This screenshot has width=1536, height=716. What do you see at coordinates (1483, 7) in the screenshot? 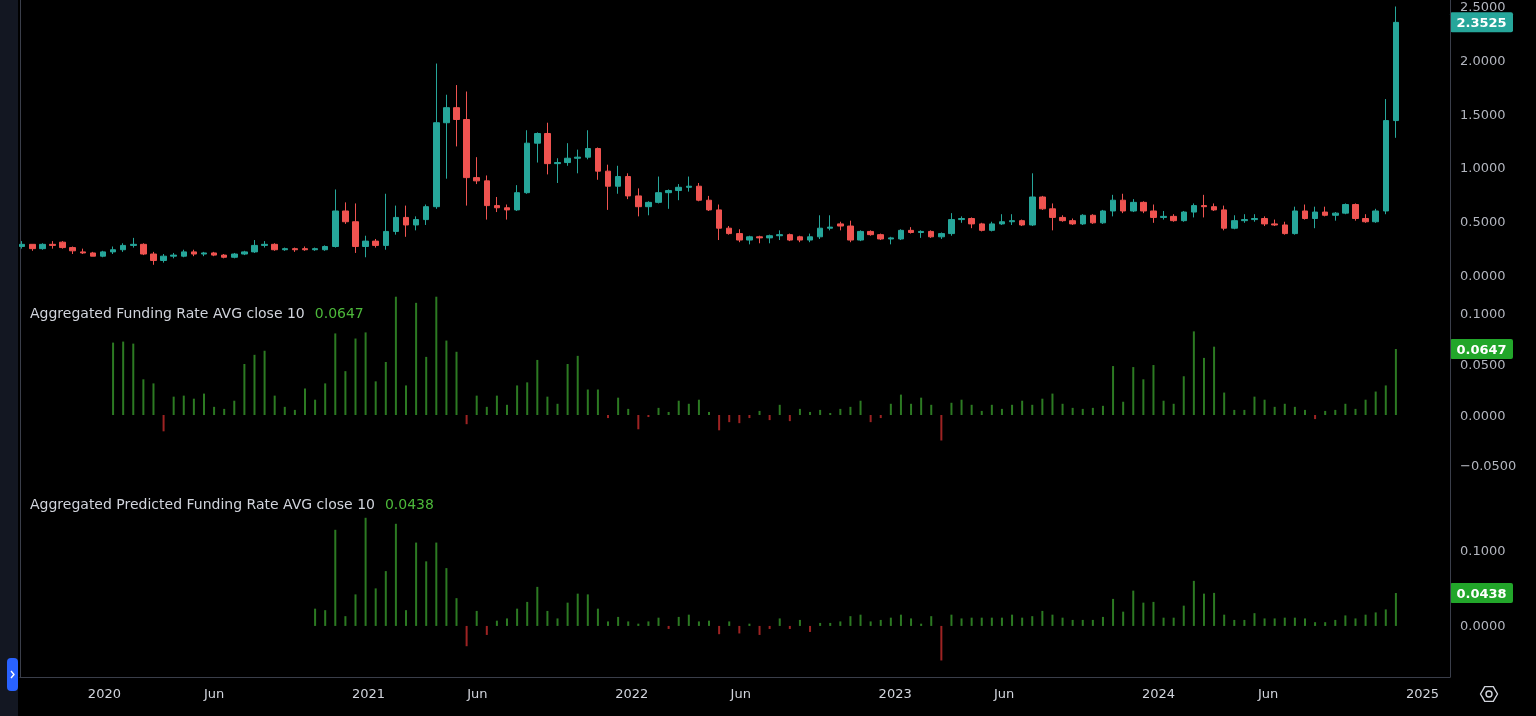
I see `y-tick-label: 2.5000` at bounding box center [1483, 7].